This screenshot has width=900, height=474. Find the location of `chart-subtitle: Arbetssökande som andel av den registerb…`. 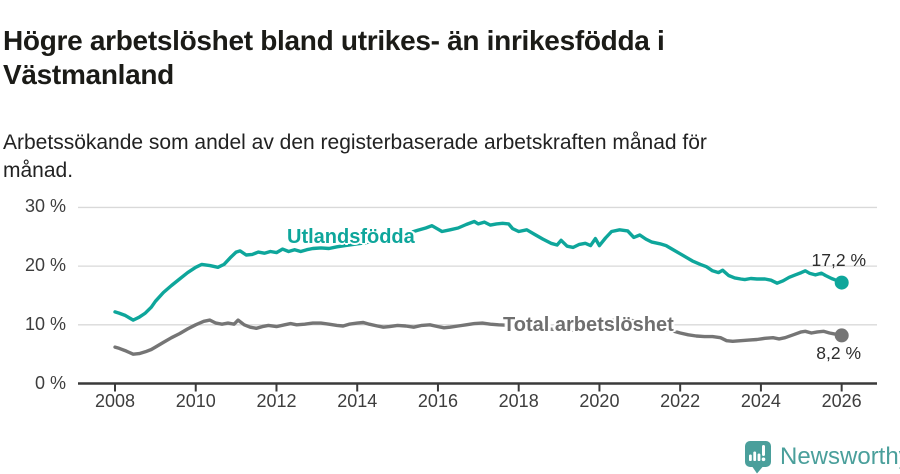

chart-subtitle: Arbetssökande som andel av den registerb… is located at coordinates (355, 156).